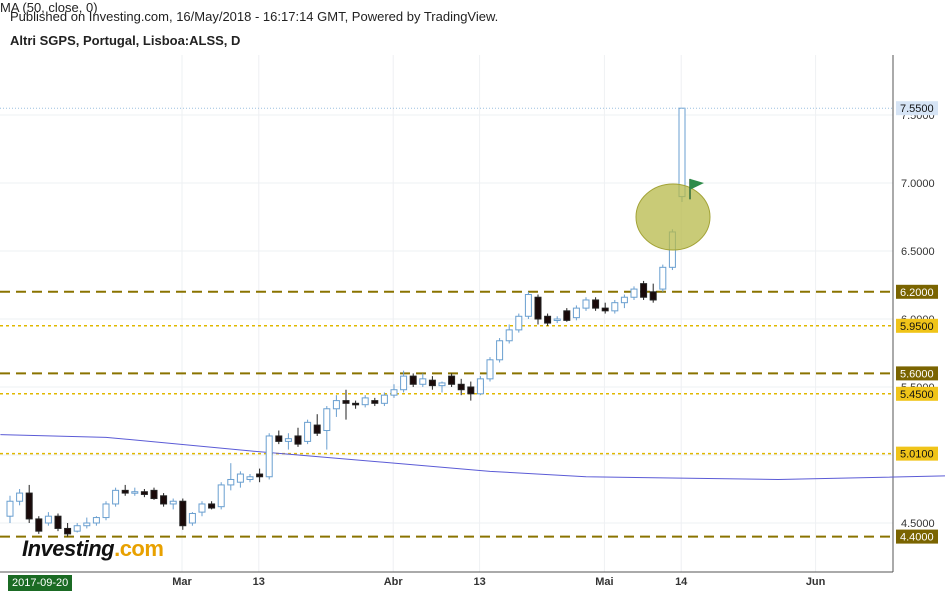  What do you see at coordinates (918, 184) in the screenshot?
I see `y-tick-label: 7.0000` at bounding box center [918, 184].